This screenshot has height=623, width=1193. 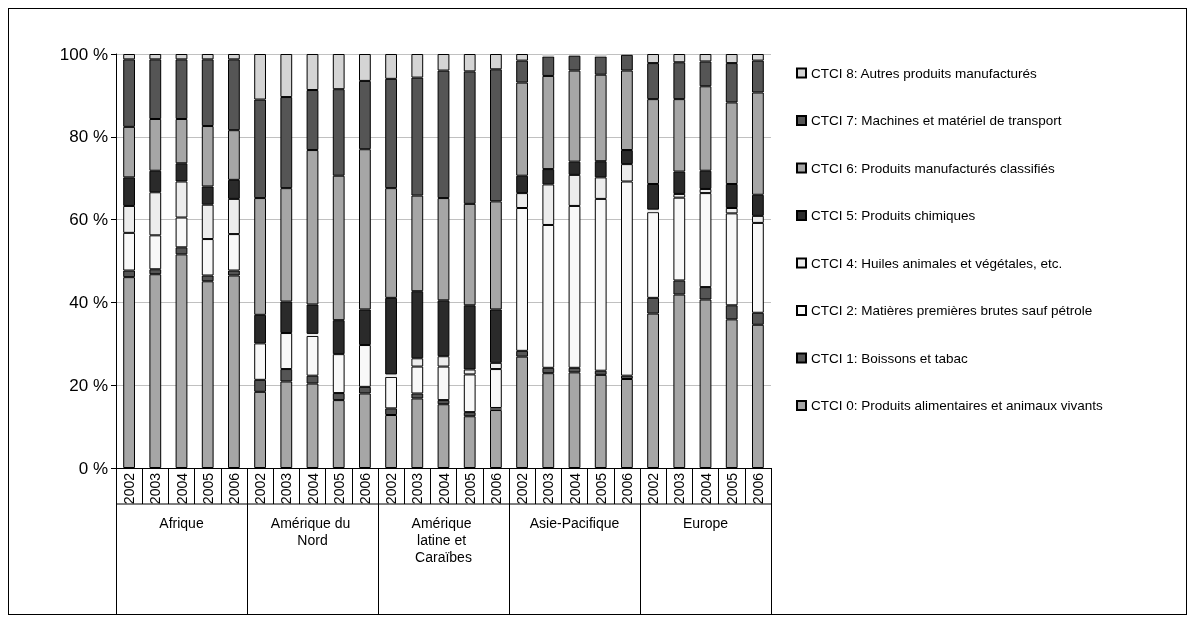 What do you see at coordinates (574, 522) in the screenshot?
I see `text: Asie-Pacifique` at bounding box center [574, 522].